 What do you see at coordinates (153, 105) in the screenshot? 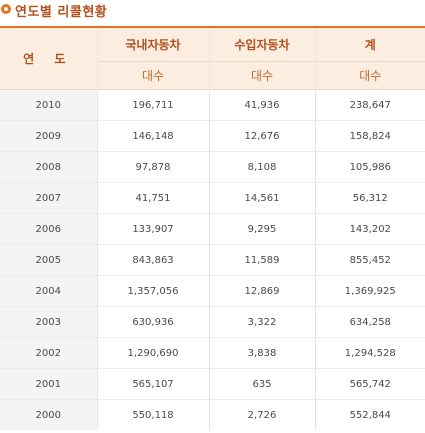
I see `domestic-cell: 196,711` at bounding box center [153, 105].